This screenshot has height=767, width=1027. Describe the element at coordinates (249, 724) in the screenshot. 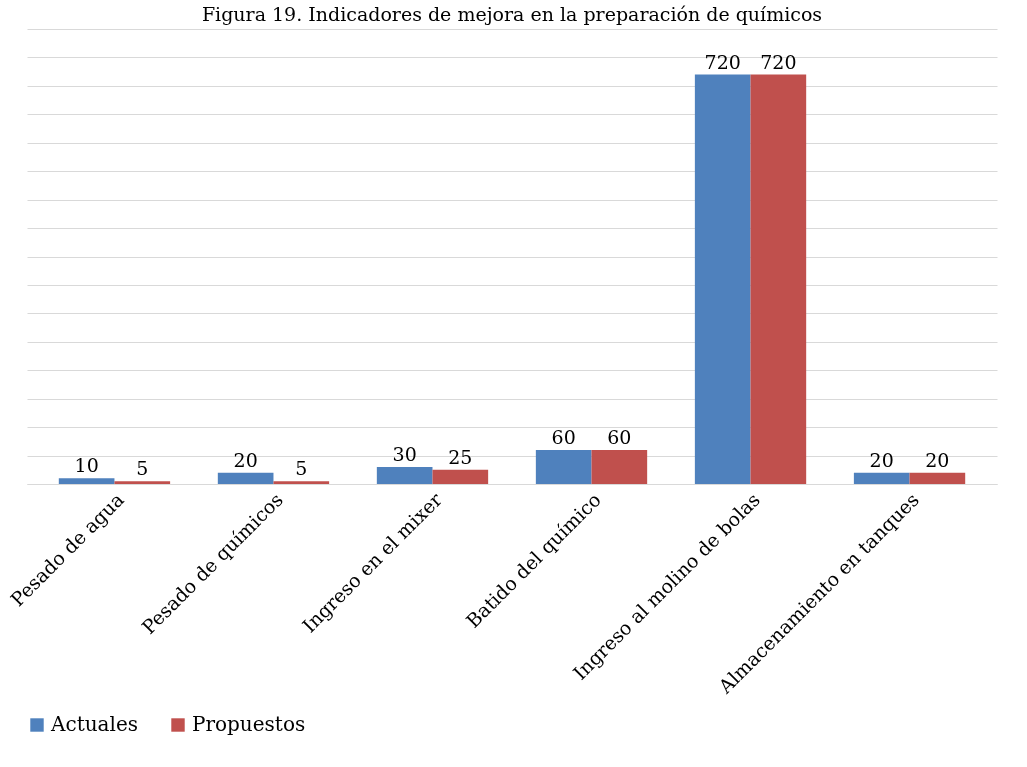

I see `legend-label: Propuestos` at that location.